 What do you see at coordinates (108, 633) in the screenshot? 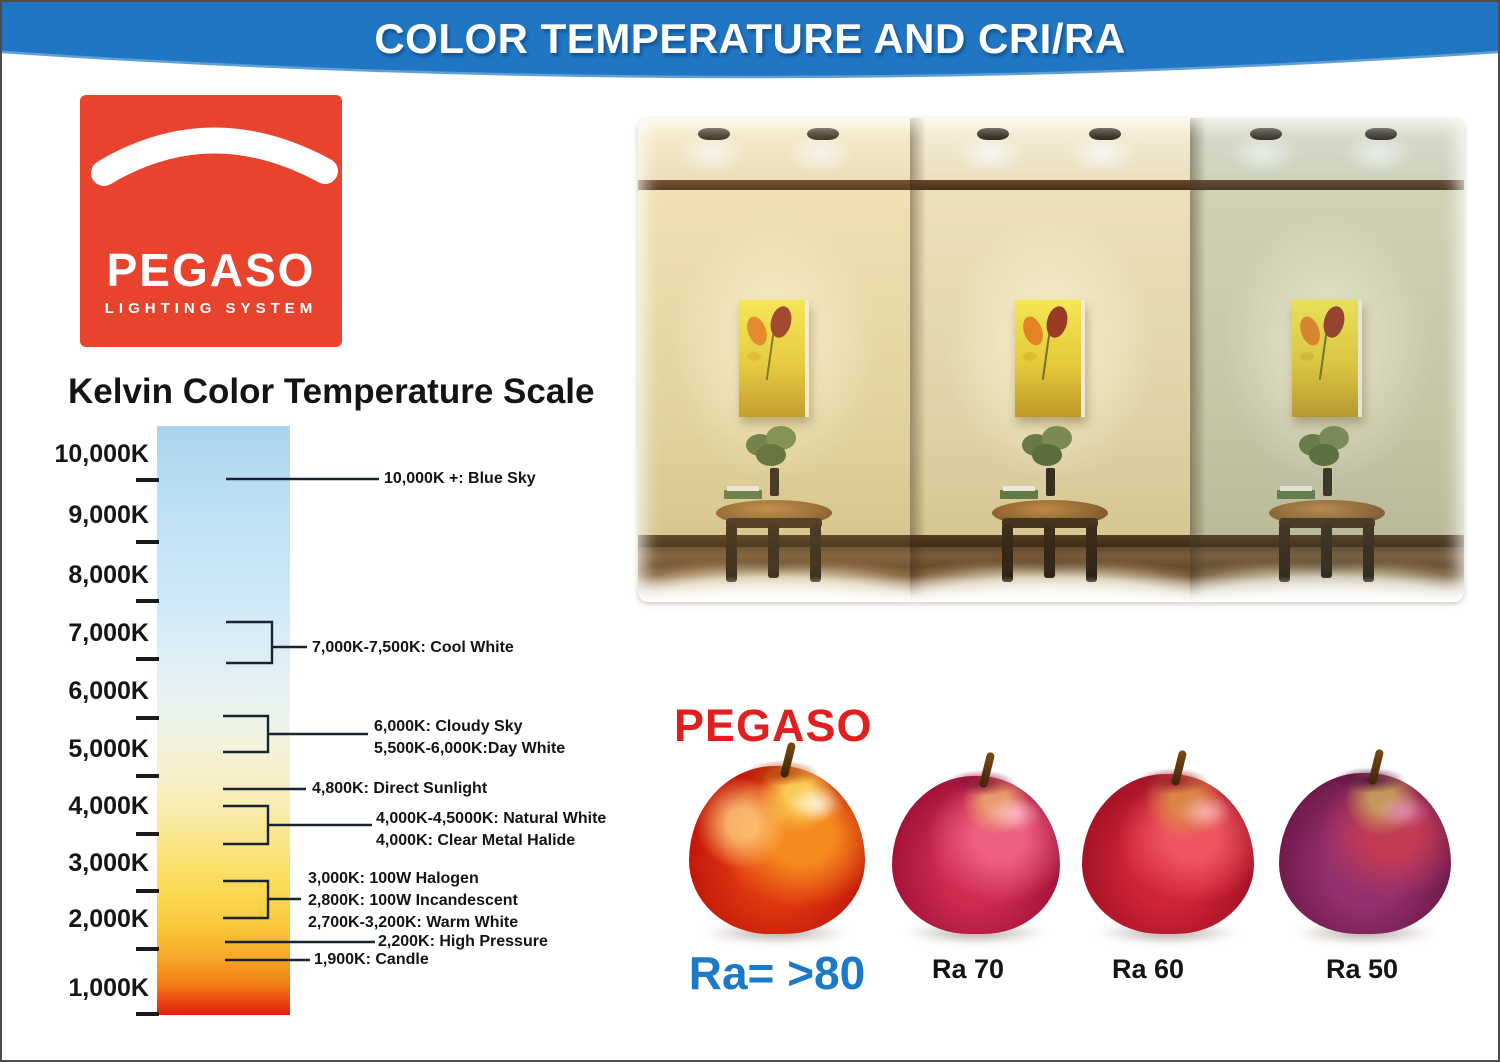
I see `kelvin-tick-label: 7,000K` at bounding box center [108, 633].